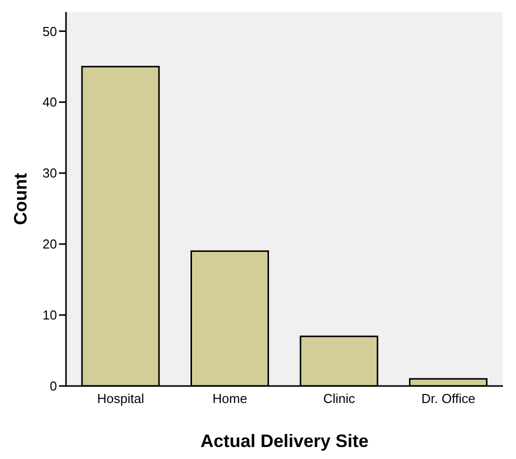 The height and width of the screenshot is (459, 516). Describe the element at coordinates (49, 244) in the screenshot. I see `y-tick-label: 20` at that location.